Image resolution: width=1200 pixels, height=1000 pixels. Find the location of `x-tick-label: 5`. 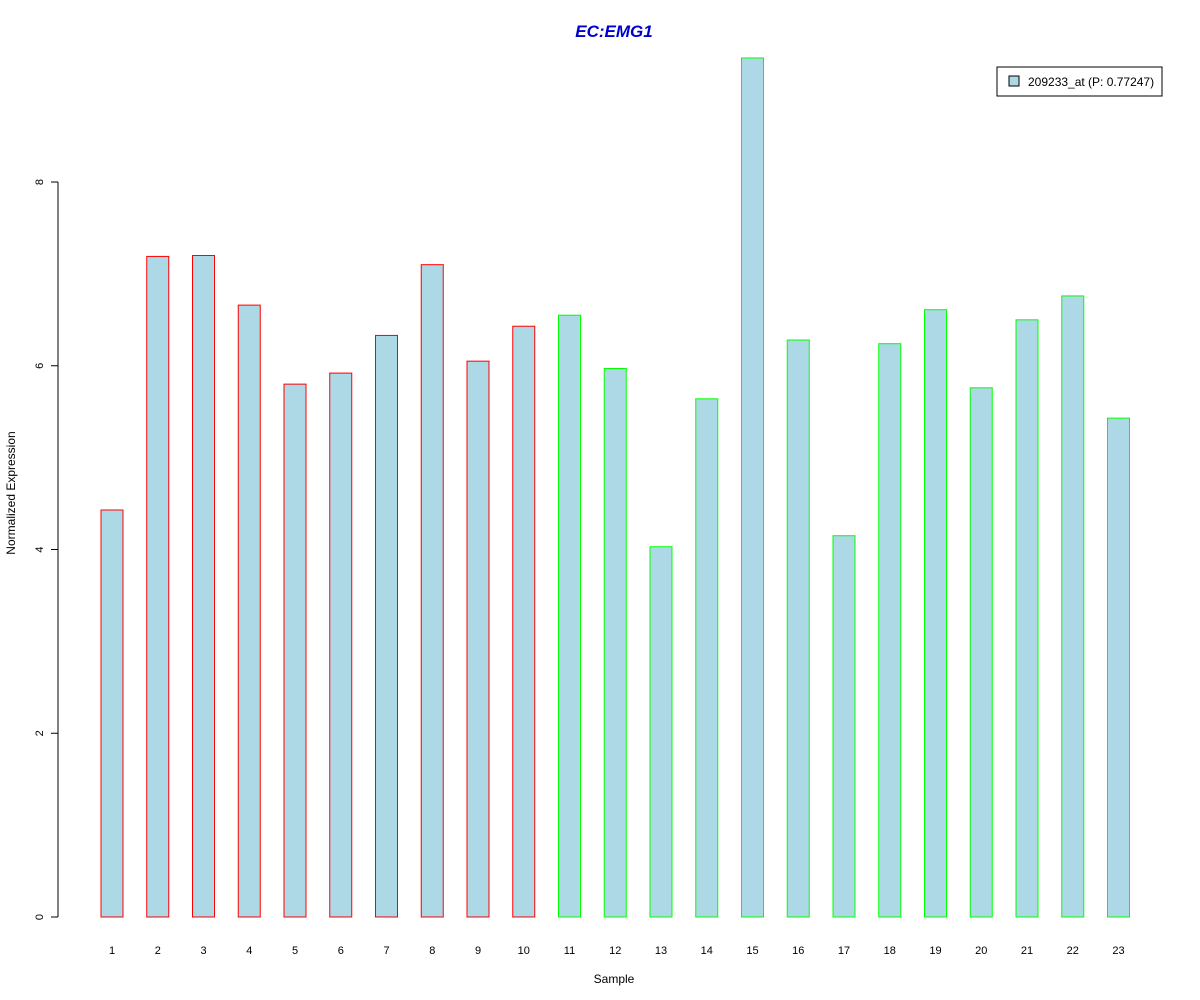

x-tick-label: 5 is located at coordinates (295, 951).